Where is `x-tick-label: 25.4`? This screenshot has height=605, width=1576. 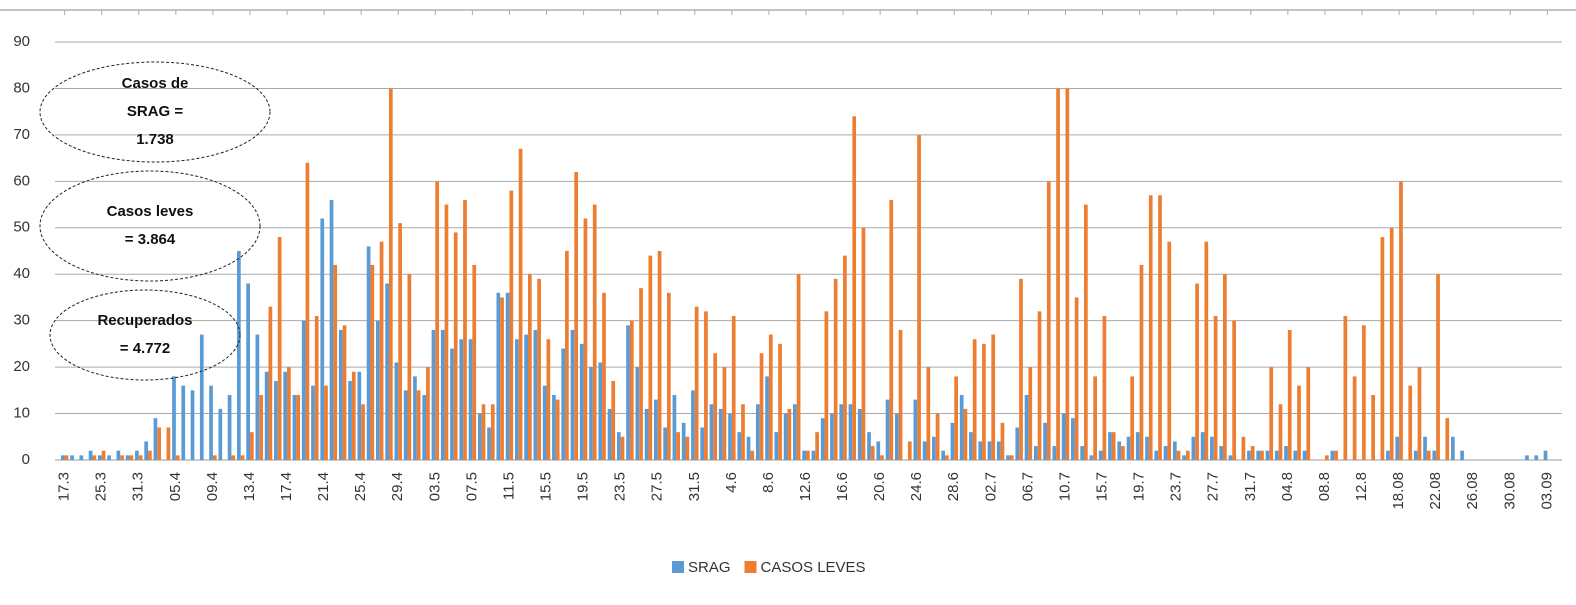 x-tick-label: 25.4 is located at coordinates (360, 486).